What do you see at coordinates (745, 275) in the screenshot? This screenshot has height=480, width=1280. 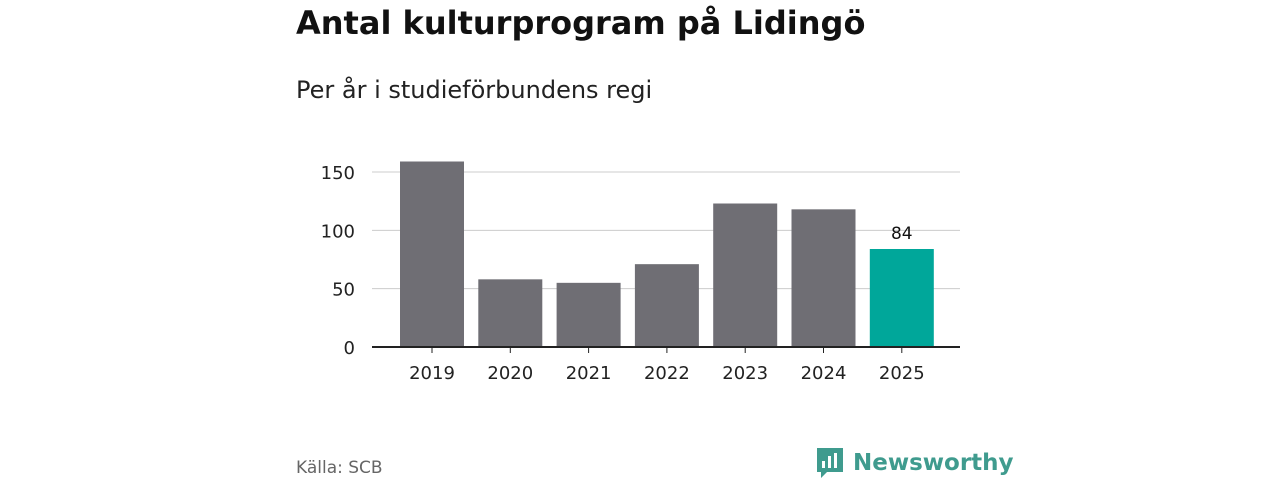 I see `bar-2023` at bounding box center [745, 275].